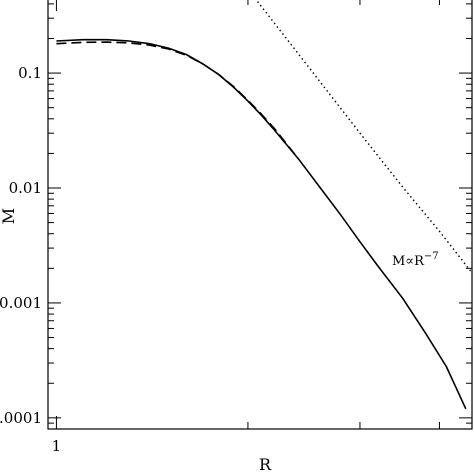 The width and height of the screenshot is (474, 474). I want to click on y-tick-label: 0.001, so click(21, 303).